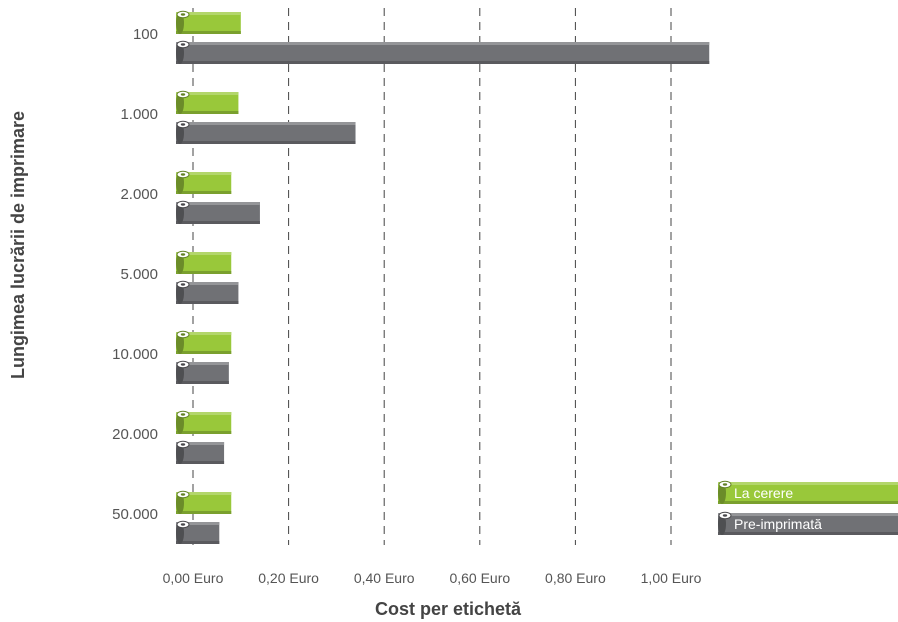 The image size is (898, 622). I want to click on category-label: 5.000, so click(139, 274).